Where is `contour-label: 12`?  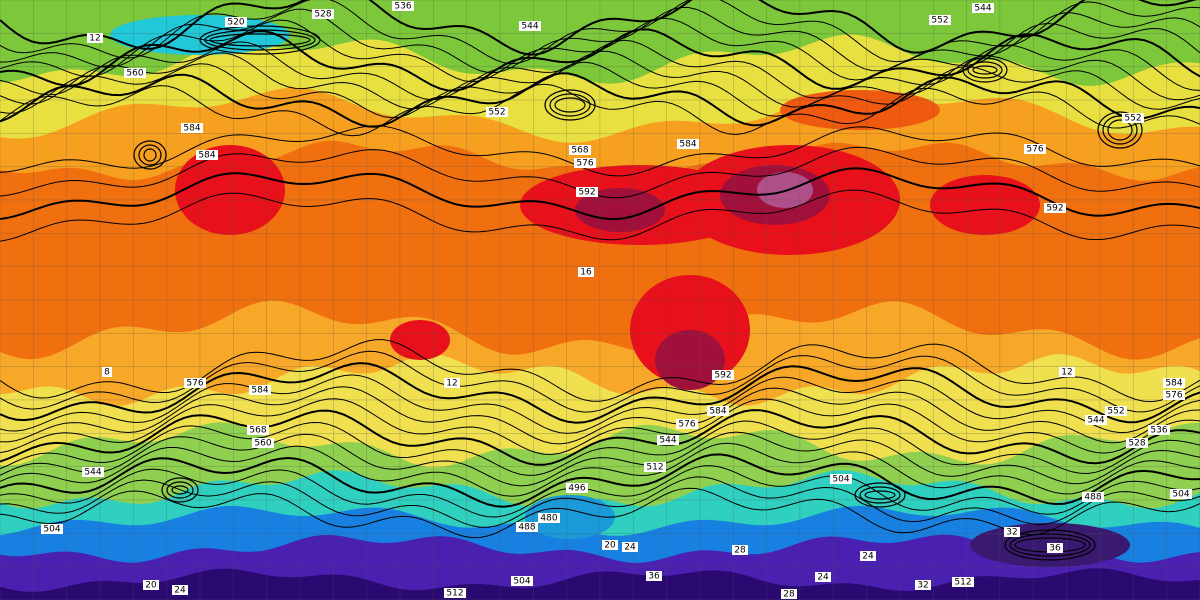 contour-label: 12 is located at coordinates (451, 384).